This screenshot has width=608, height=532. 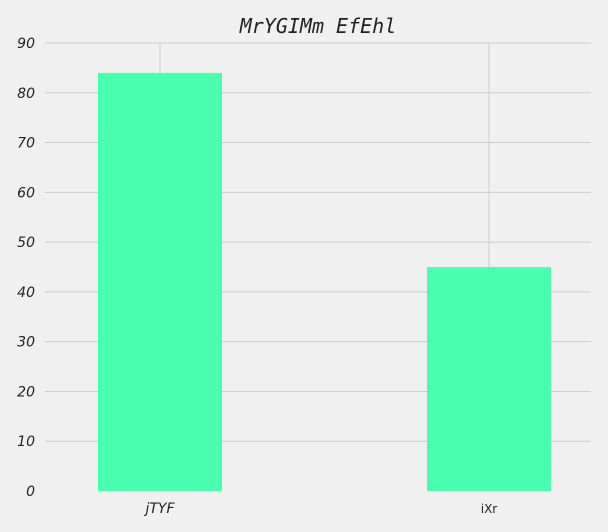 I want to click on chart-title: MrYGIMm EfEhl, so click(x=318, y=26).